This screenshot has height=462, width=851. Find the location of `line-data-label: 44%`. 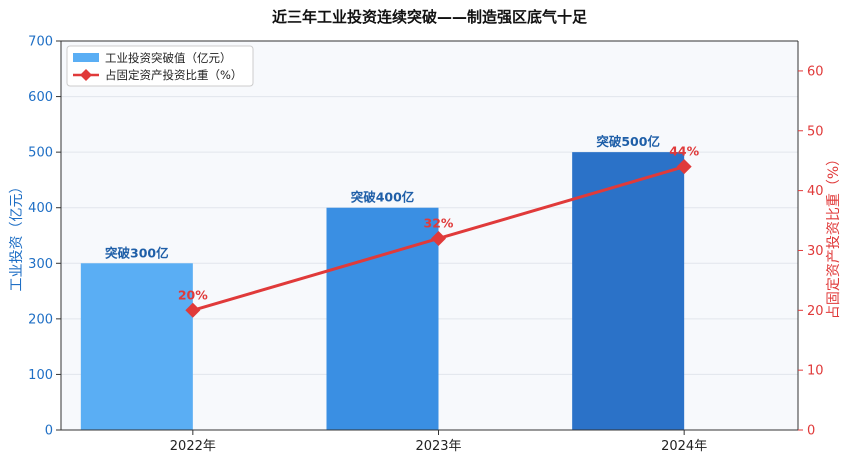

line-data-label: 44% is located at coordinates (684, 151).